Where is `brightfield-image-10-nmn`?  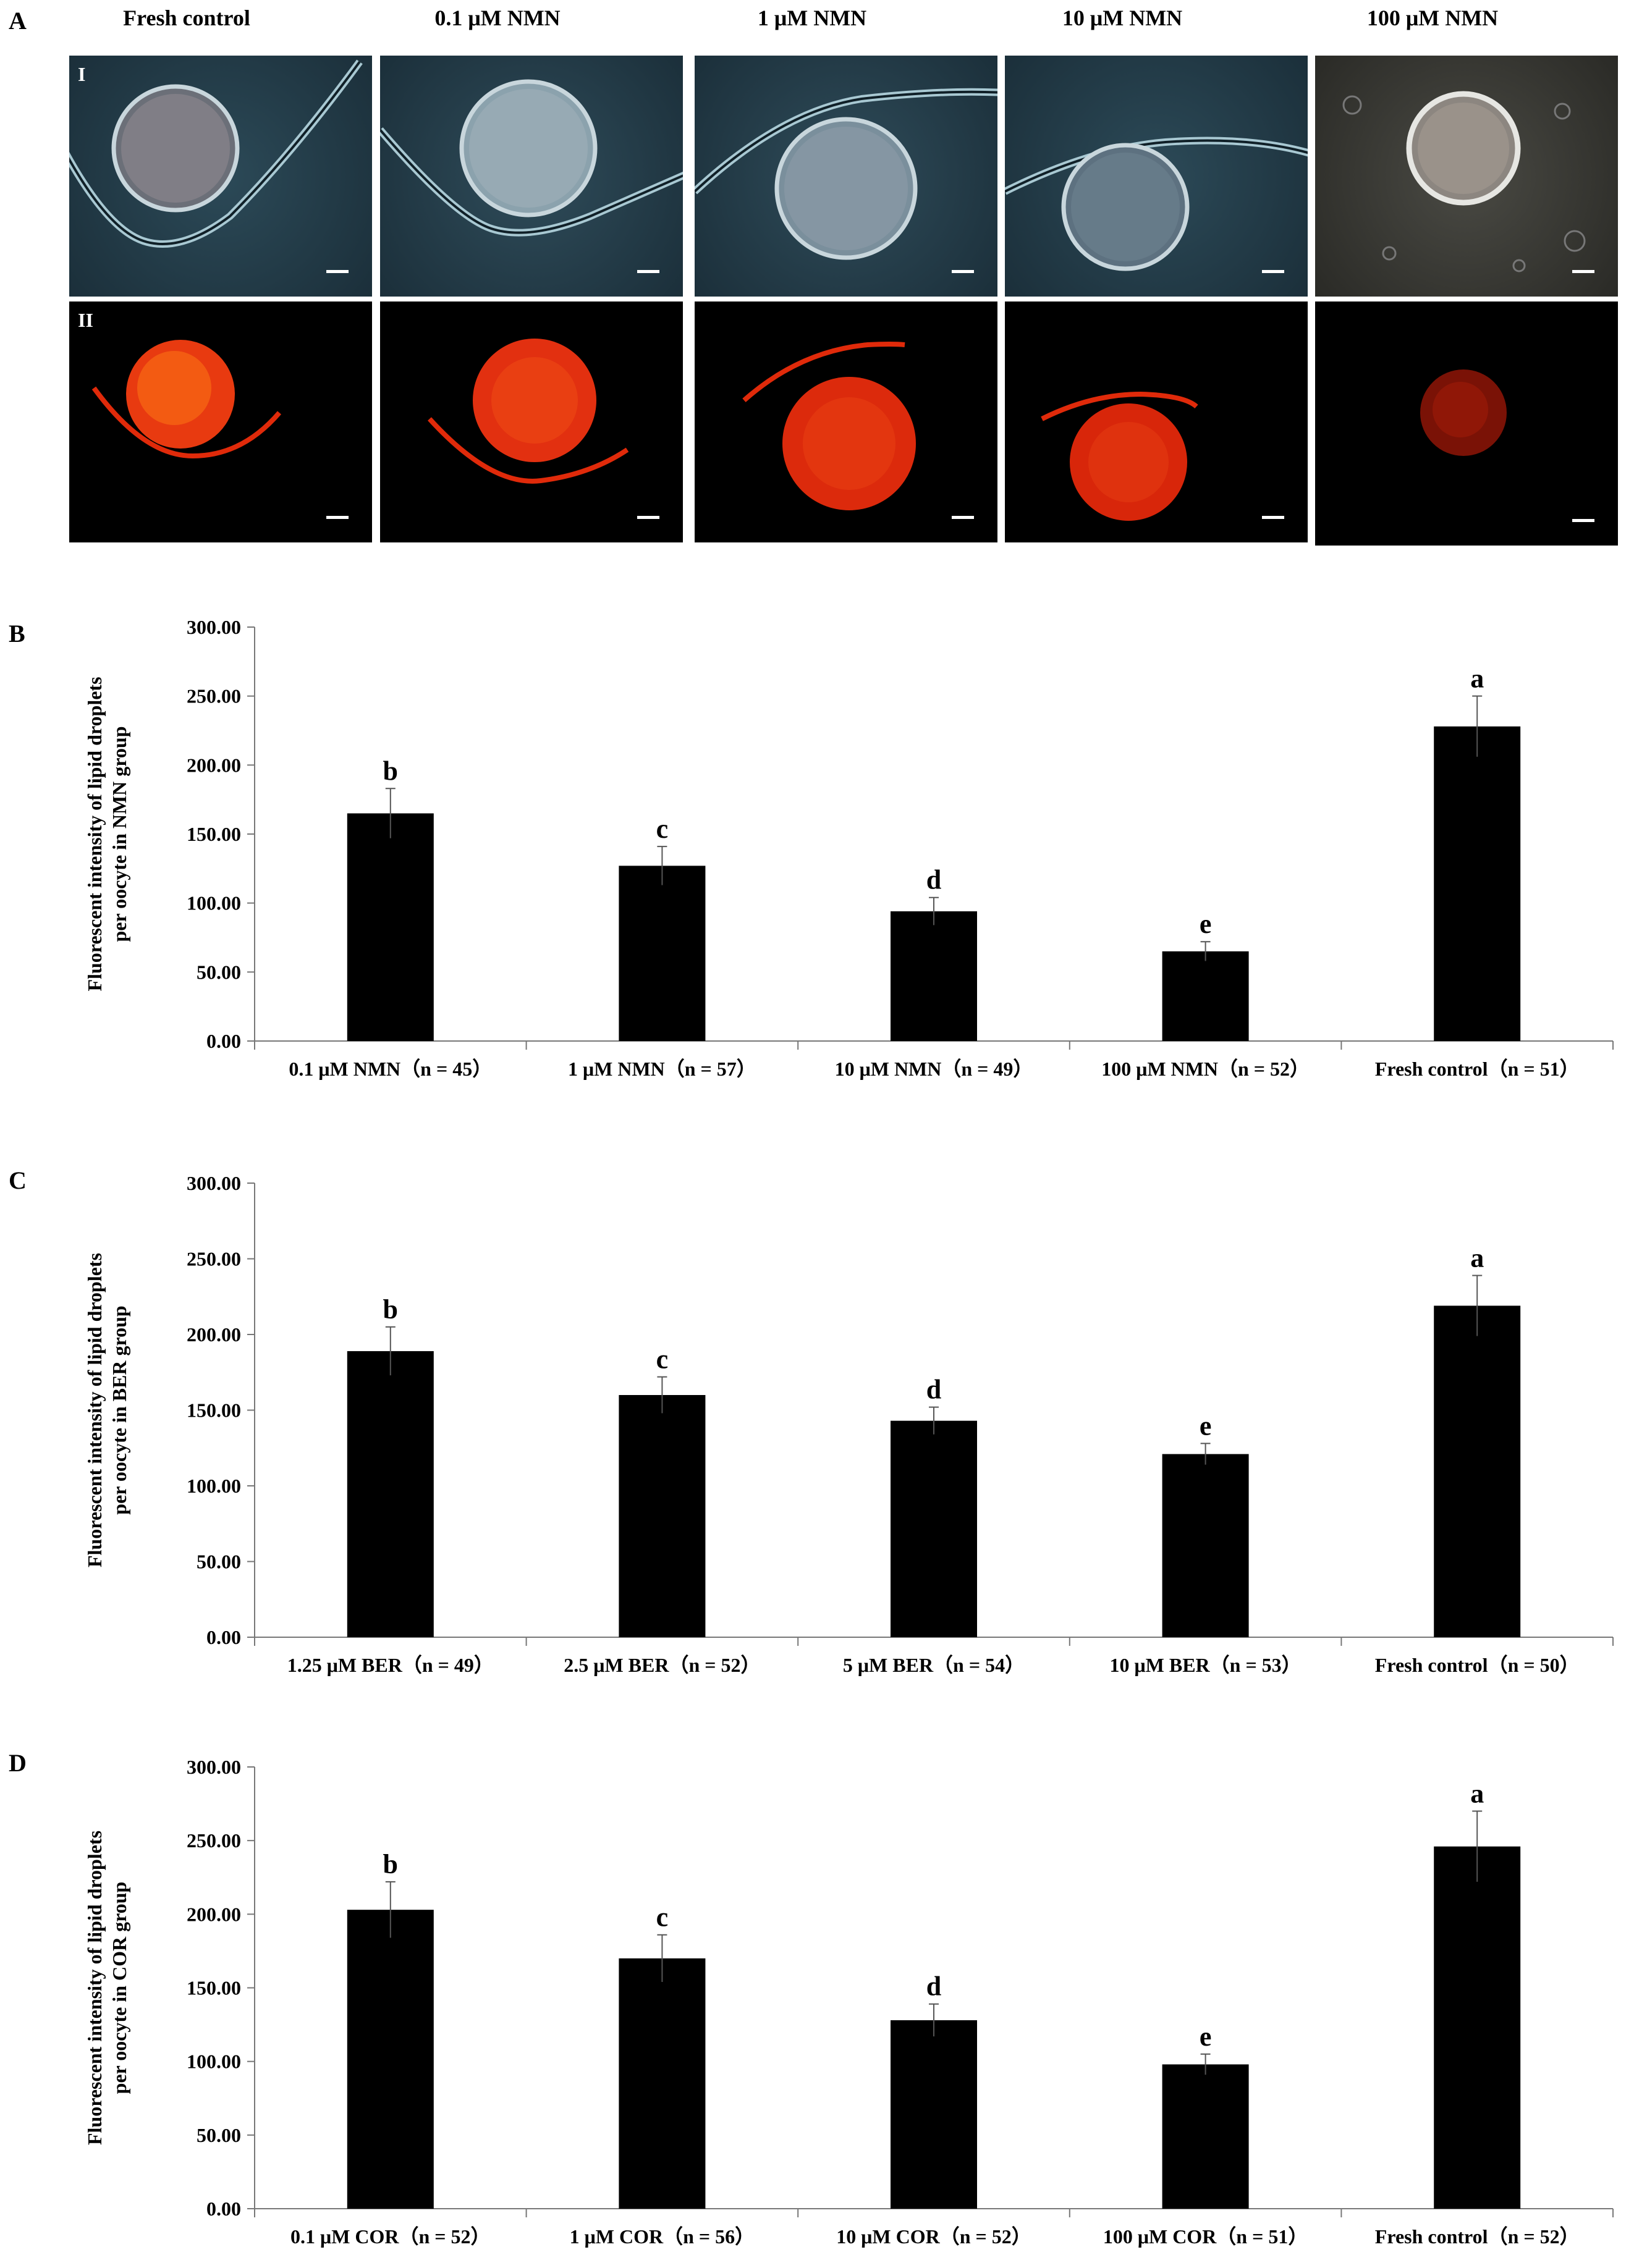 brightfield-image-10-nmn is located at coordinates (1156, 176).